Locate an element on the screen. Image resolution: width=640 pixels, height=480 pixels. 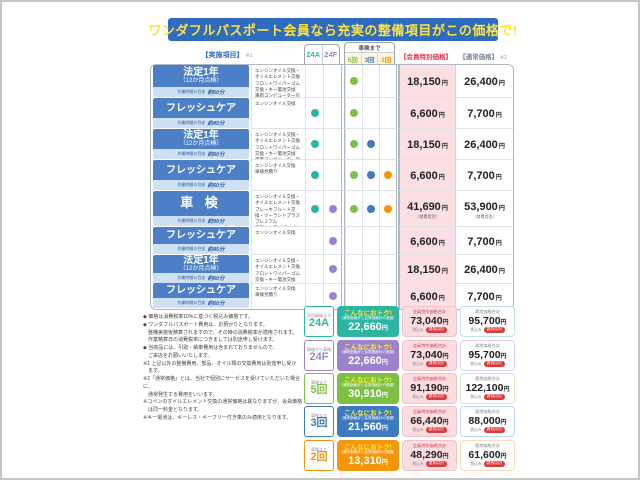
service-name-cell: 法定1年 （12か月点検） 作業時間の目安 約60分 is located at coordinates (201, 81).